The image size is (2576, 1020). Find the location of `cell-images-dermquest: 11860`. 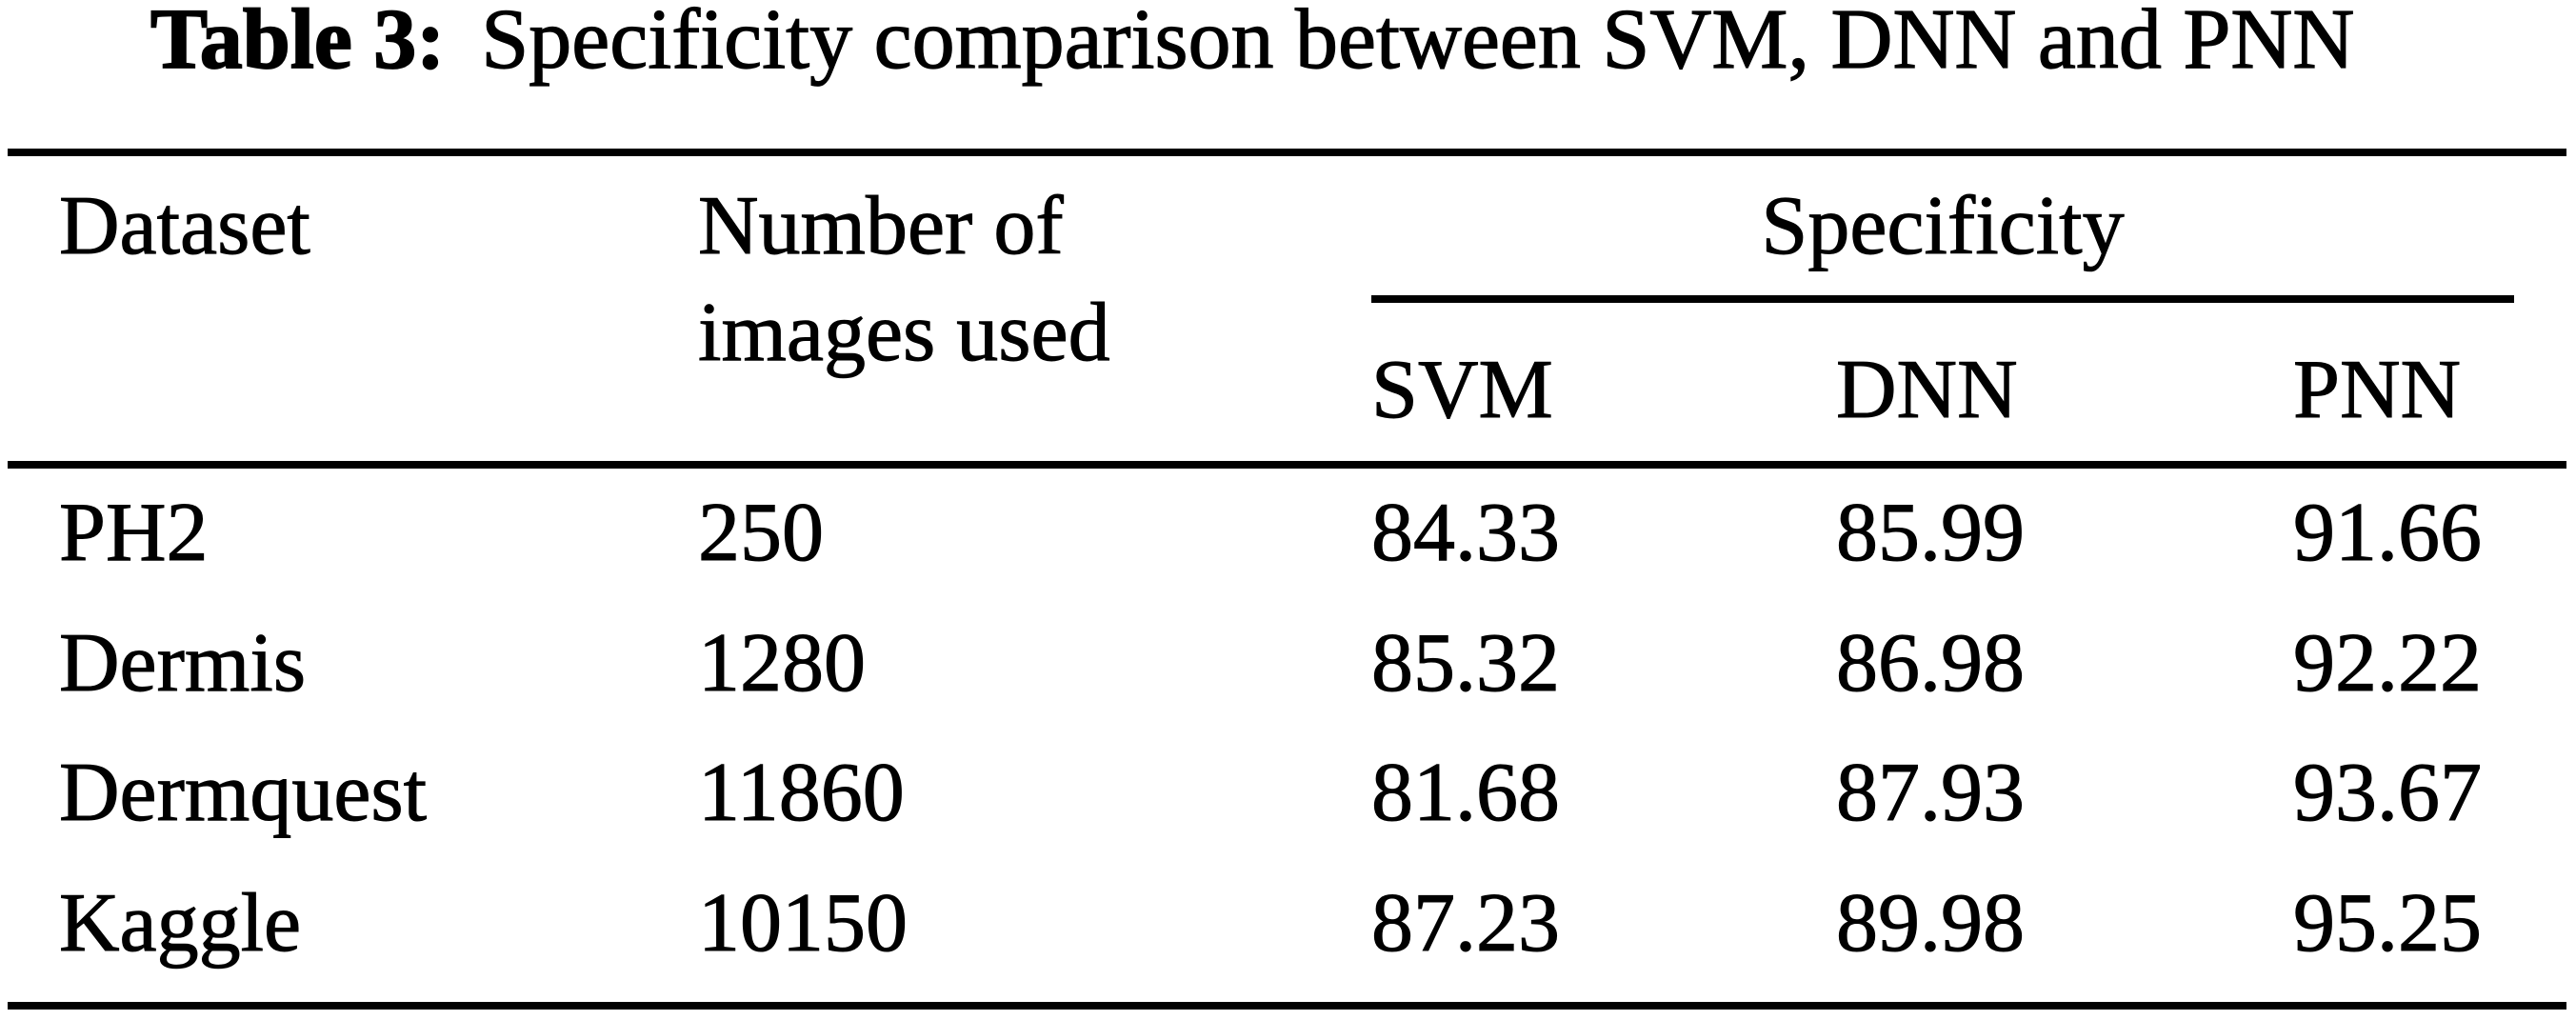

cell-images-dermquest: 11860 is located at coordinates (802, 793).